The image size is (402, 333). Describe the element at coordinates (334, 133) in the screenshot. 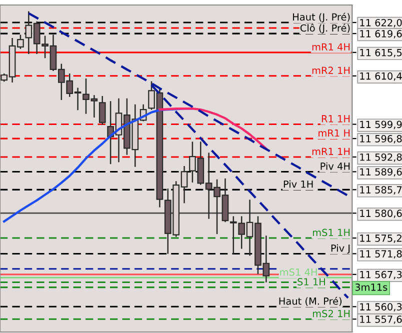

I see `ref-line-label: mR1 H` at that location.